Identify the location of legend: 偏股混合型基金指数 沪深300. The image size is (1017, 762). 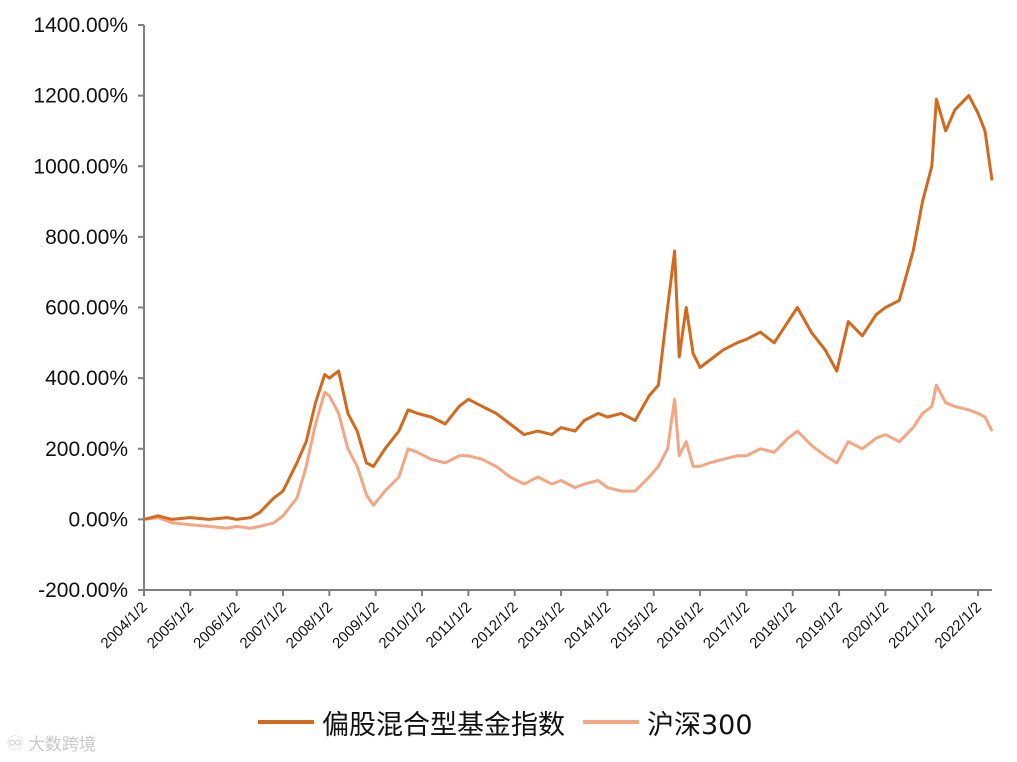
(505, 722).